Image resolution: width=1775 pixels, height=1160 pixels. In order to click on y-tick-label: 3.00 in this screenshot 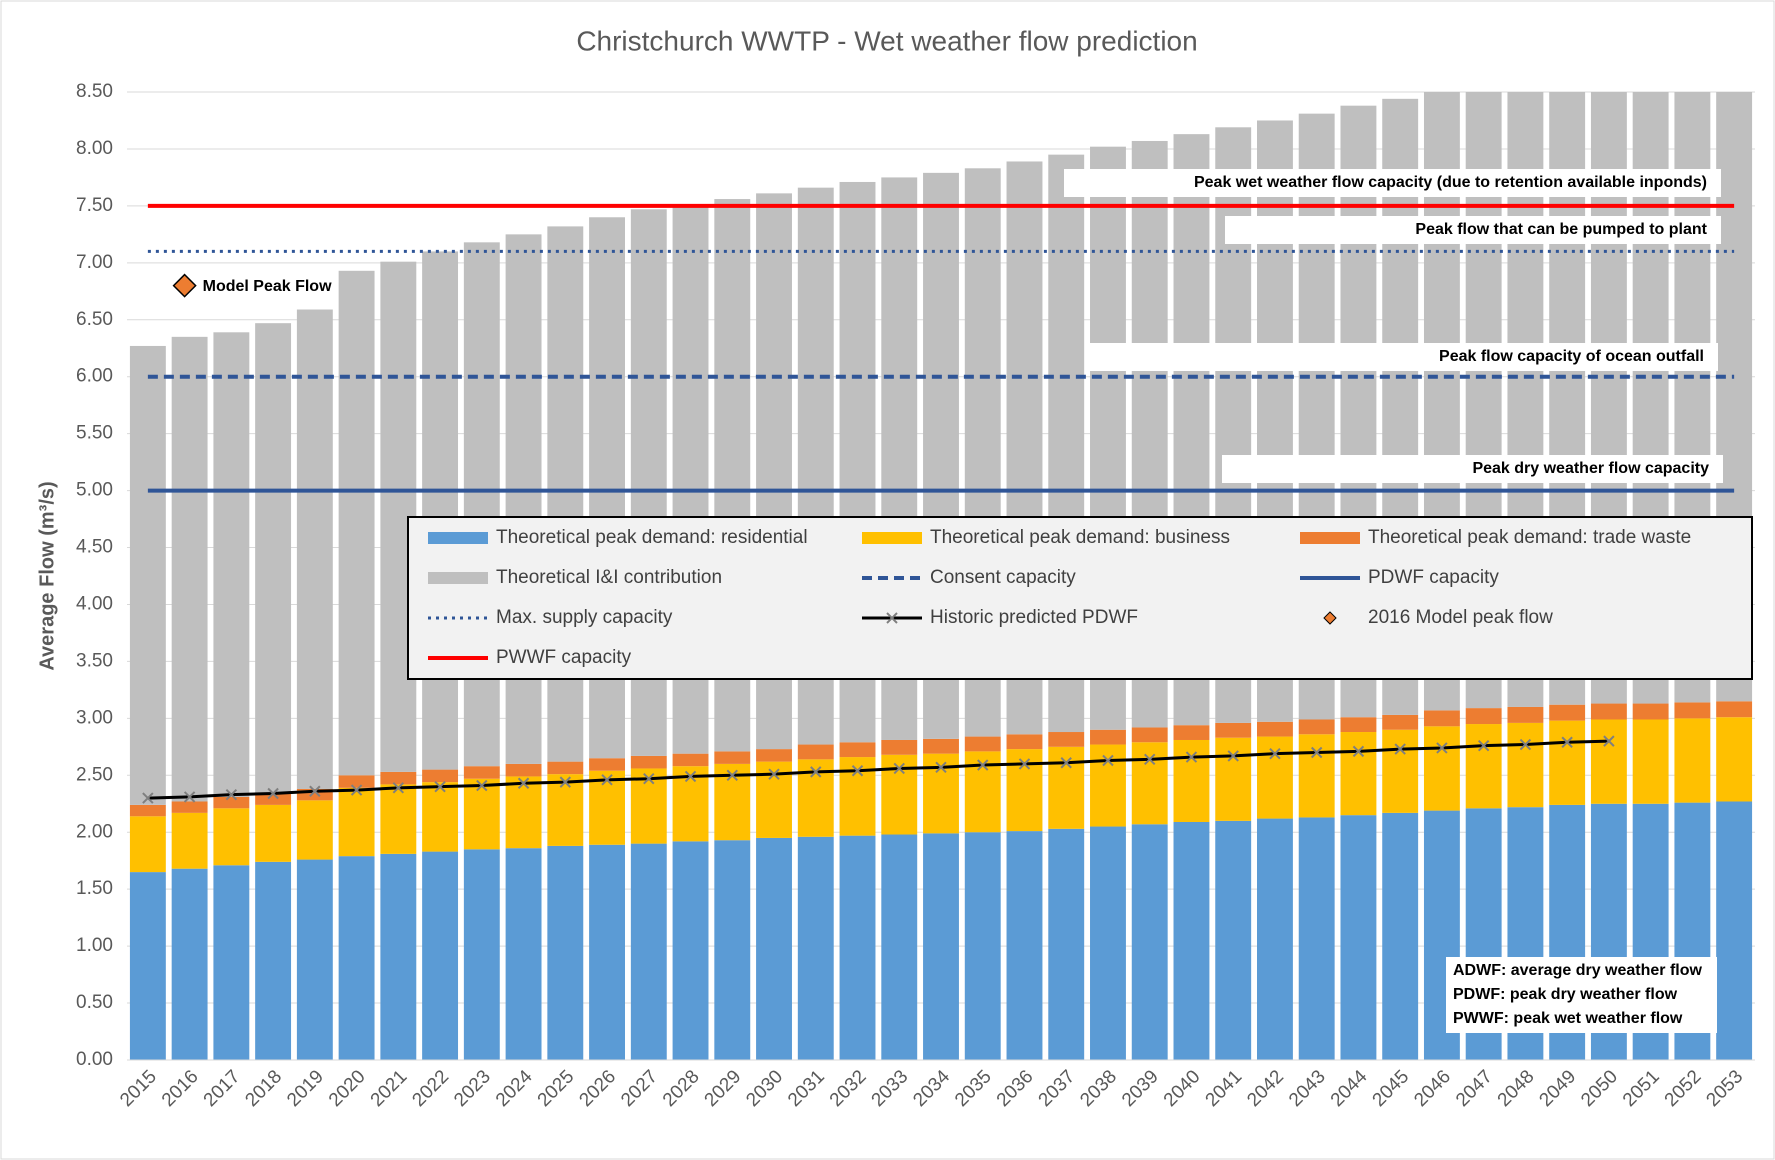, I will do `click(94, 717)`.